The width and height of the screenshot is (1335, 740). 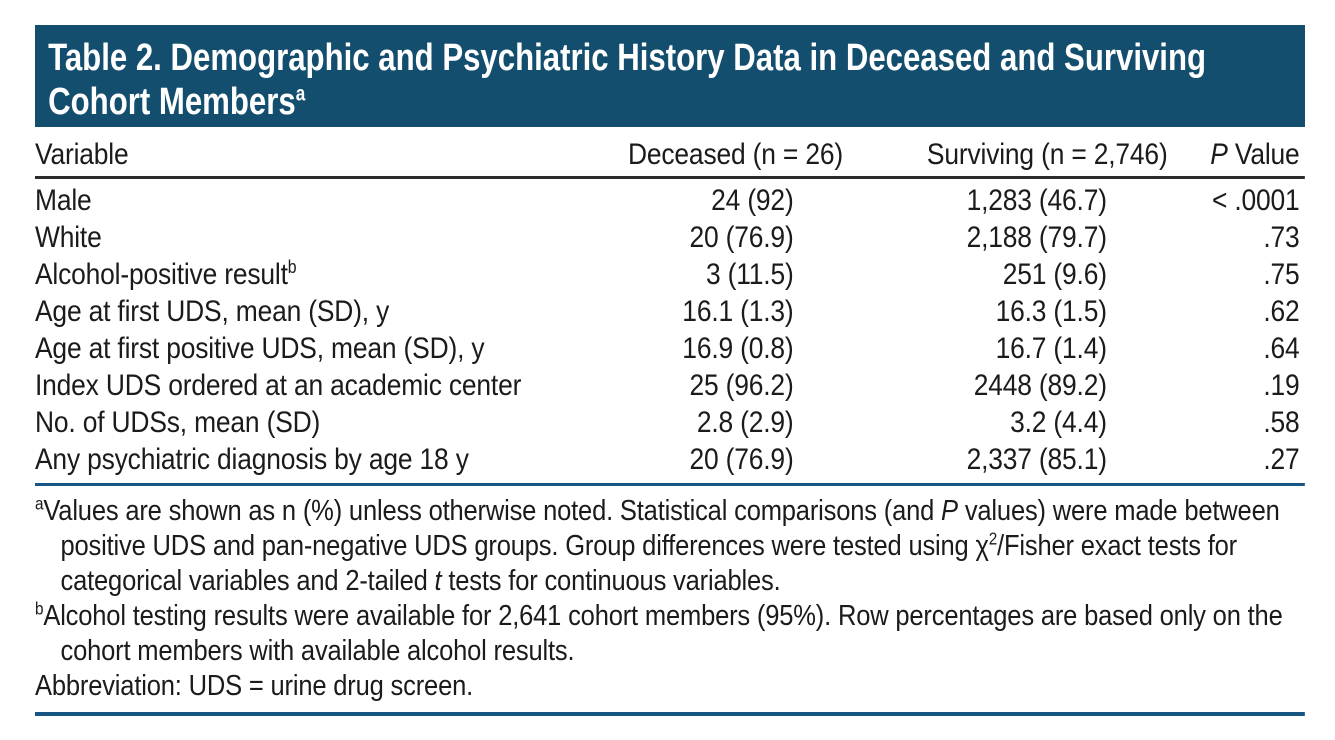 I want to click on cell-surviving: 2,337 (85.1), so click(x=1036, y=459).